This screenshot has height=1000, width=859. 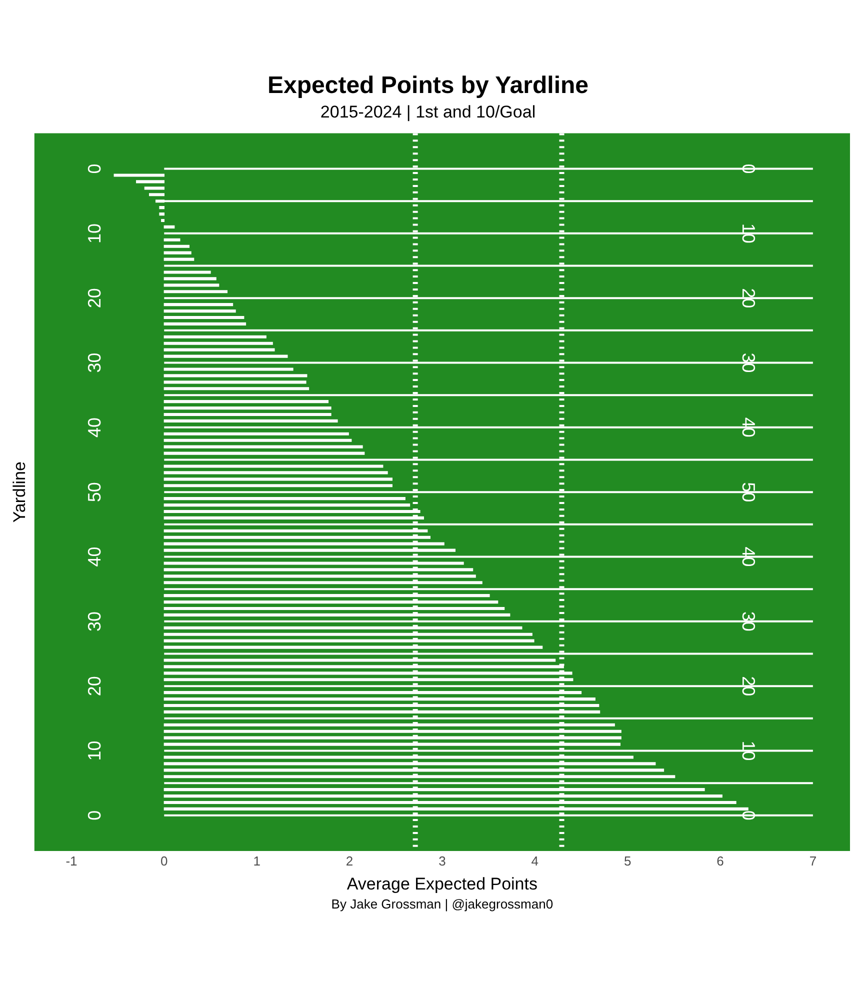 I want to click on y-axis-title: Yardline, so click(x=19, y=492).